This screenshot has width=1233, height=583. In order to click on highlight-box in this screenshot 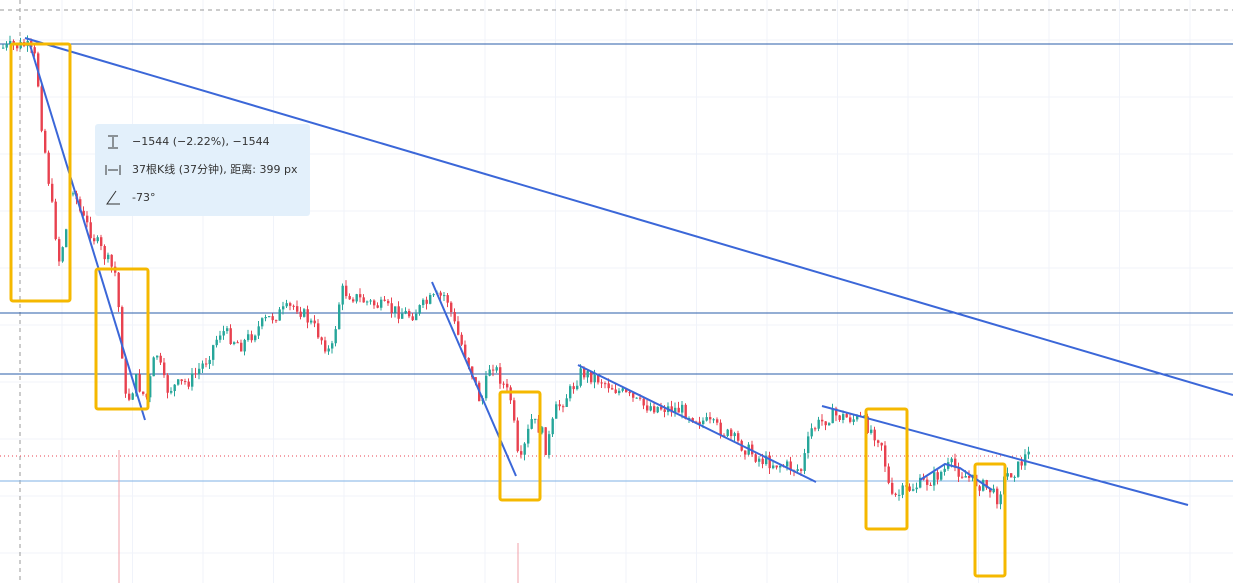, I will do `click(122, 339)`.